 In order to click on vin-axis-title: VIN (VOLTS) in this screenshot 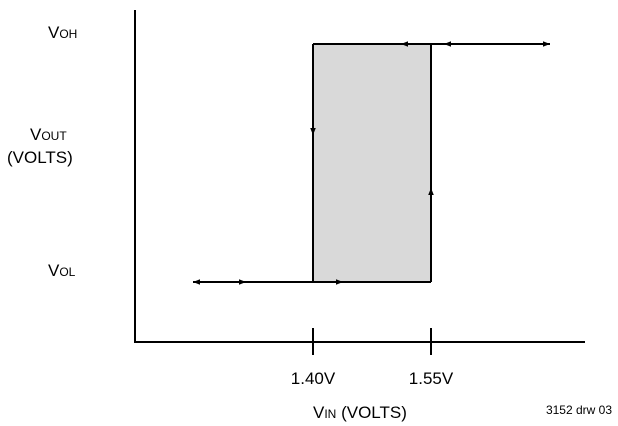, I will do `click(360, 412)`.